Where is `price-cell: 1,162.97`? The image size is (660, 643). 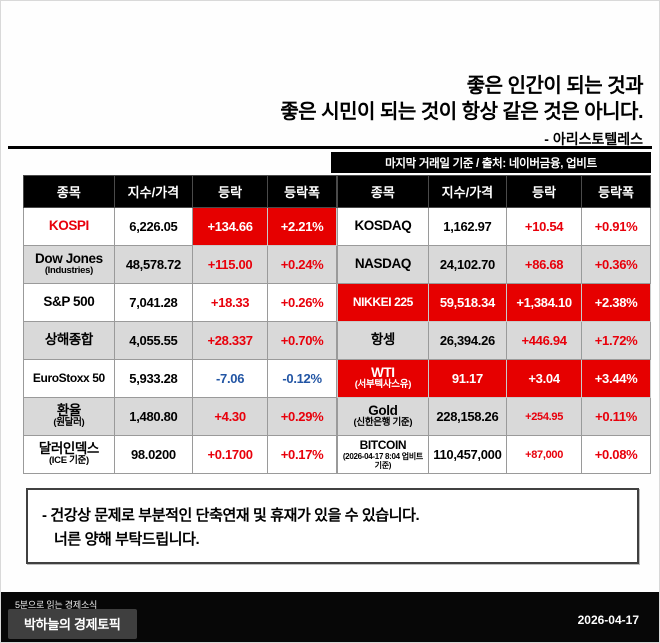
price-cell: 1,162.97 is located at coordinates (467, 226).